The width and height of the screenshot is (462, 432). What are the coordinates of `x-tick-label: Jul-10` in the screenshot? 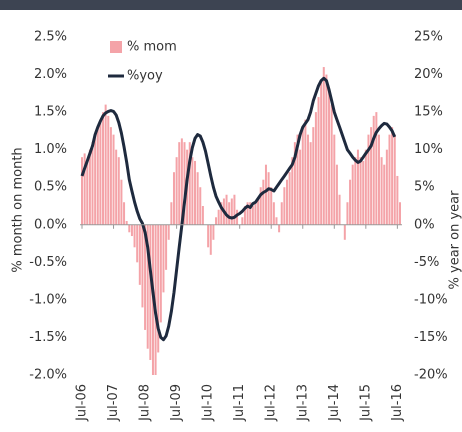 It's located at (208, 403).